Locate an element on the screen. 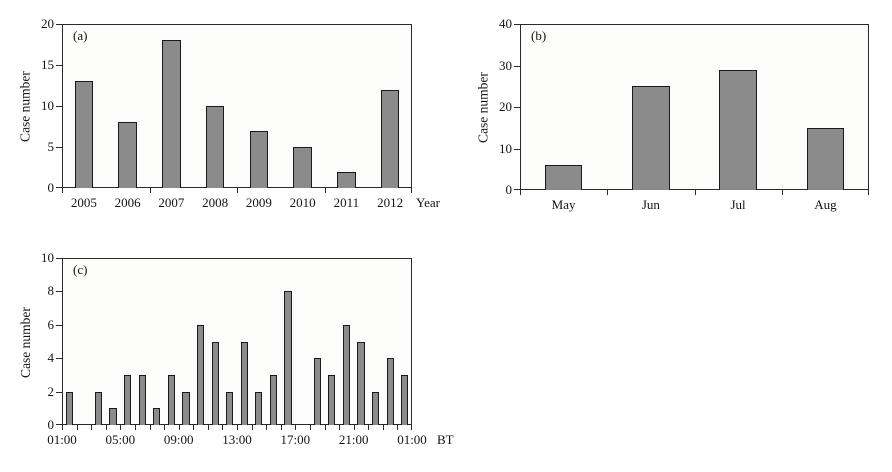  y-tick-label: 6 is located at coordinates (51, 324).